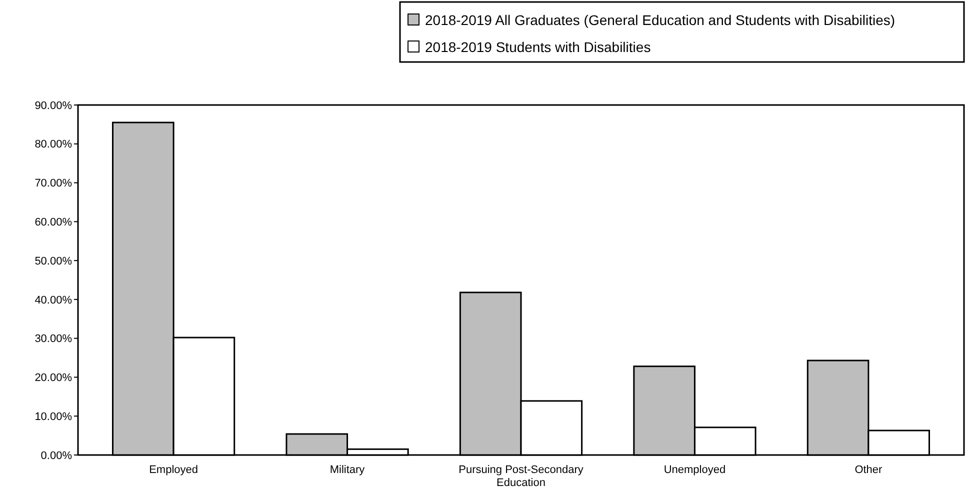 The width and height of the screenshot is (972, 497). What do you see at coordinates (695, 470) in the screenshot?
I see `x-tick-label: Unemployed` at bounding box center [695, 470].